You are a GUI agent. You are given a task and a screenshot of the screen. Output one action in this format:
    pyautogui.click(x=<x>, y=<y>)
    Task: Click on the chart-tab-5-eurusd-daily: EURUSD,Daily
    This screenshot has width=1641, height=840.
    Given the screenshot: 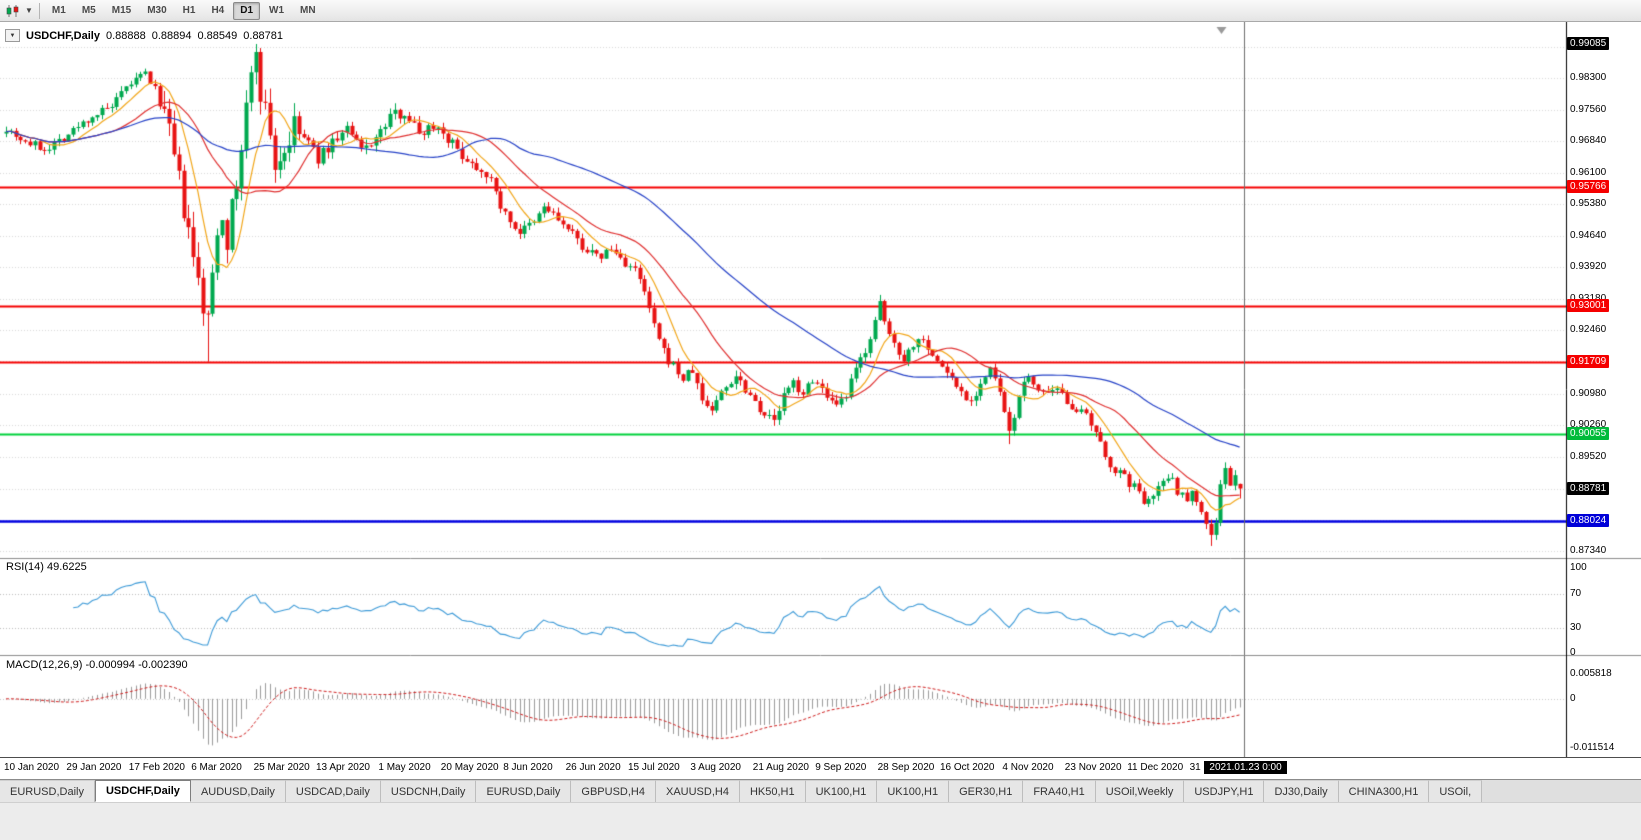 What is the action you would take?
    pyautogui.click(x=524, y=791)
    